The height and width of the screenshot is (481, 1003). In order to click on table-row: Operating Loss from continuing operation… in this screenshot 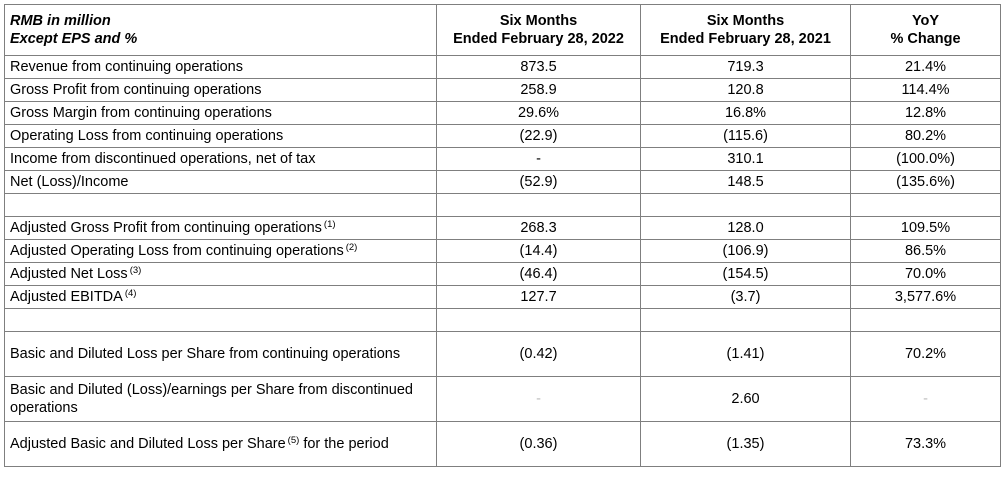, I will do `click(502, 136)`.